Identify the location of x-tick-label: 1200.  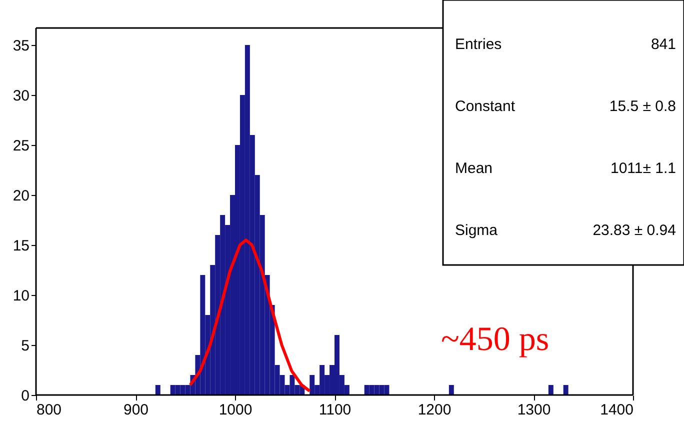
(435, 410).